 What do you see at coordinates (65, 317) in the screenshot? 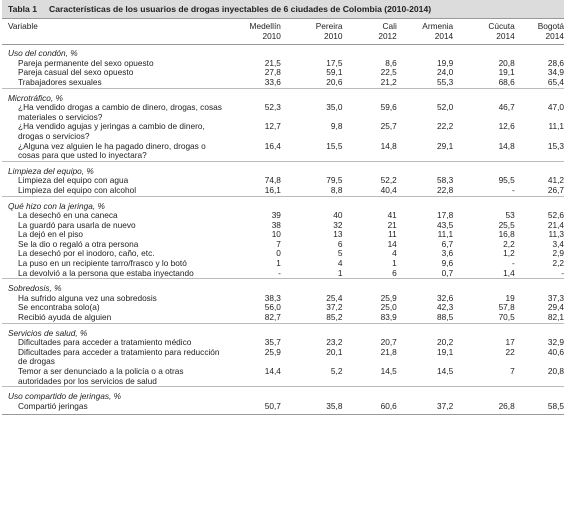
I see `row-label: Recibió ayuda de alguien` at bounding box center [65, 317].